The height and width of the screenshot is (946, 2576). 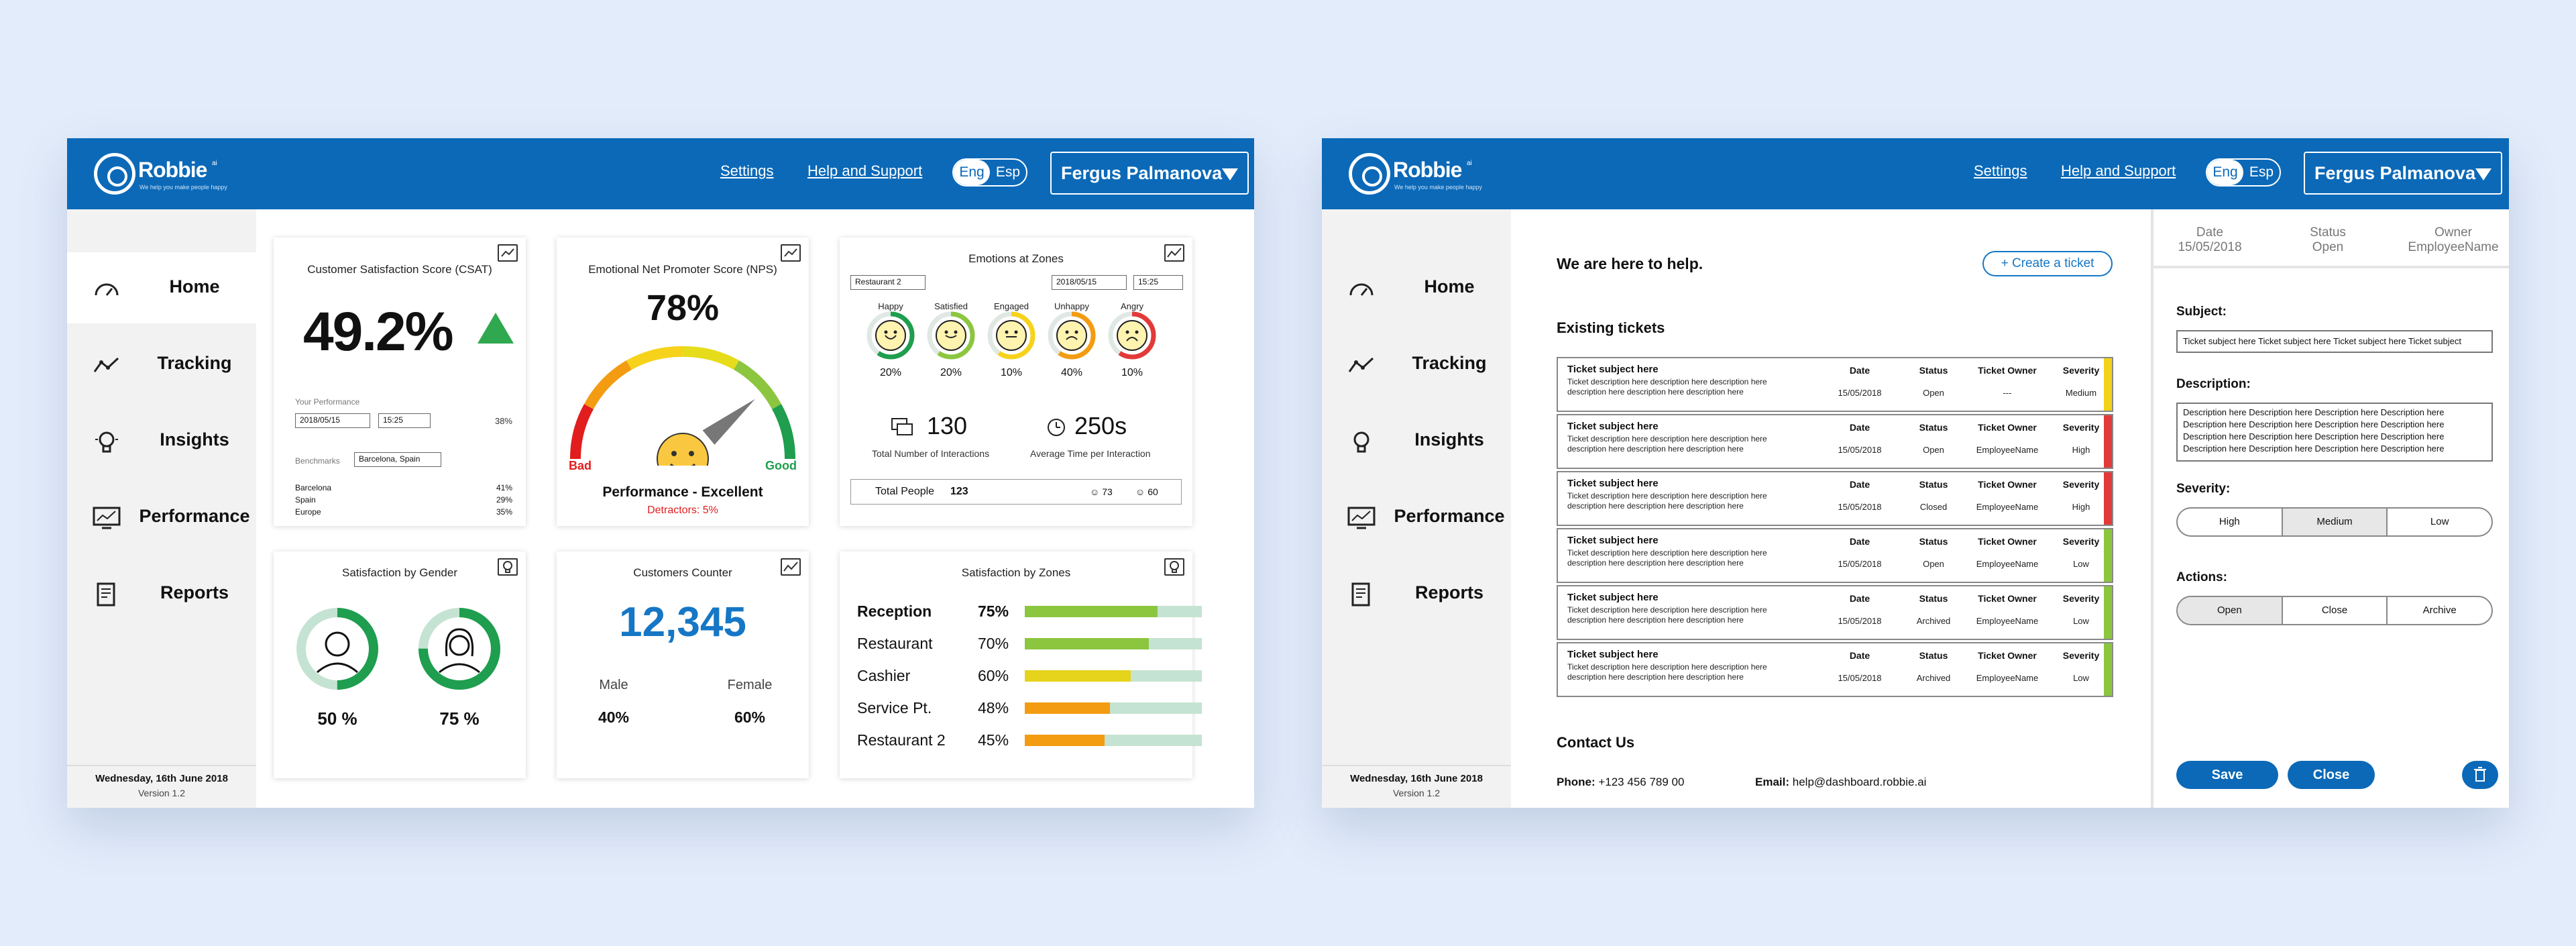 What do you see at coordinates (1859, 782) in the screenshot?
I see `email-value: help@dashboard.robbie.ai` at bounding box center [1859, 782].